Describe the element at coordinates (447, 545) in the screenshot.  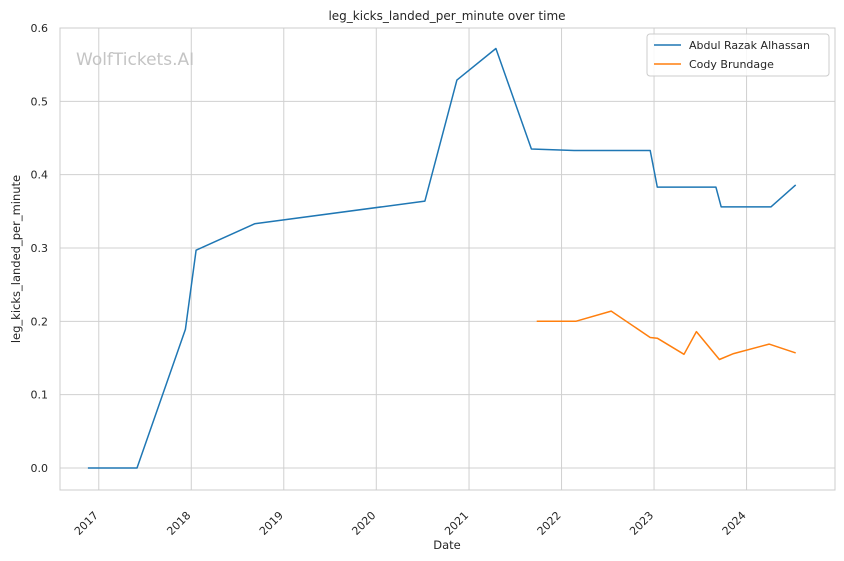
I see `x-axis-label: Date` at that location.